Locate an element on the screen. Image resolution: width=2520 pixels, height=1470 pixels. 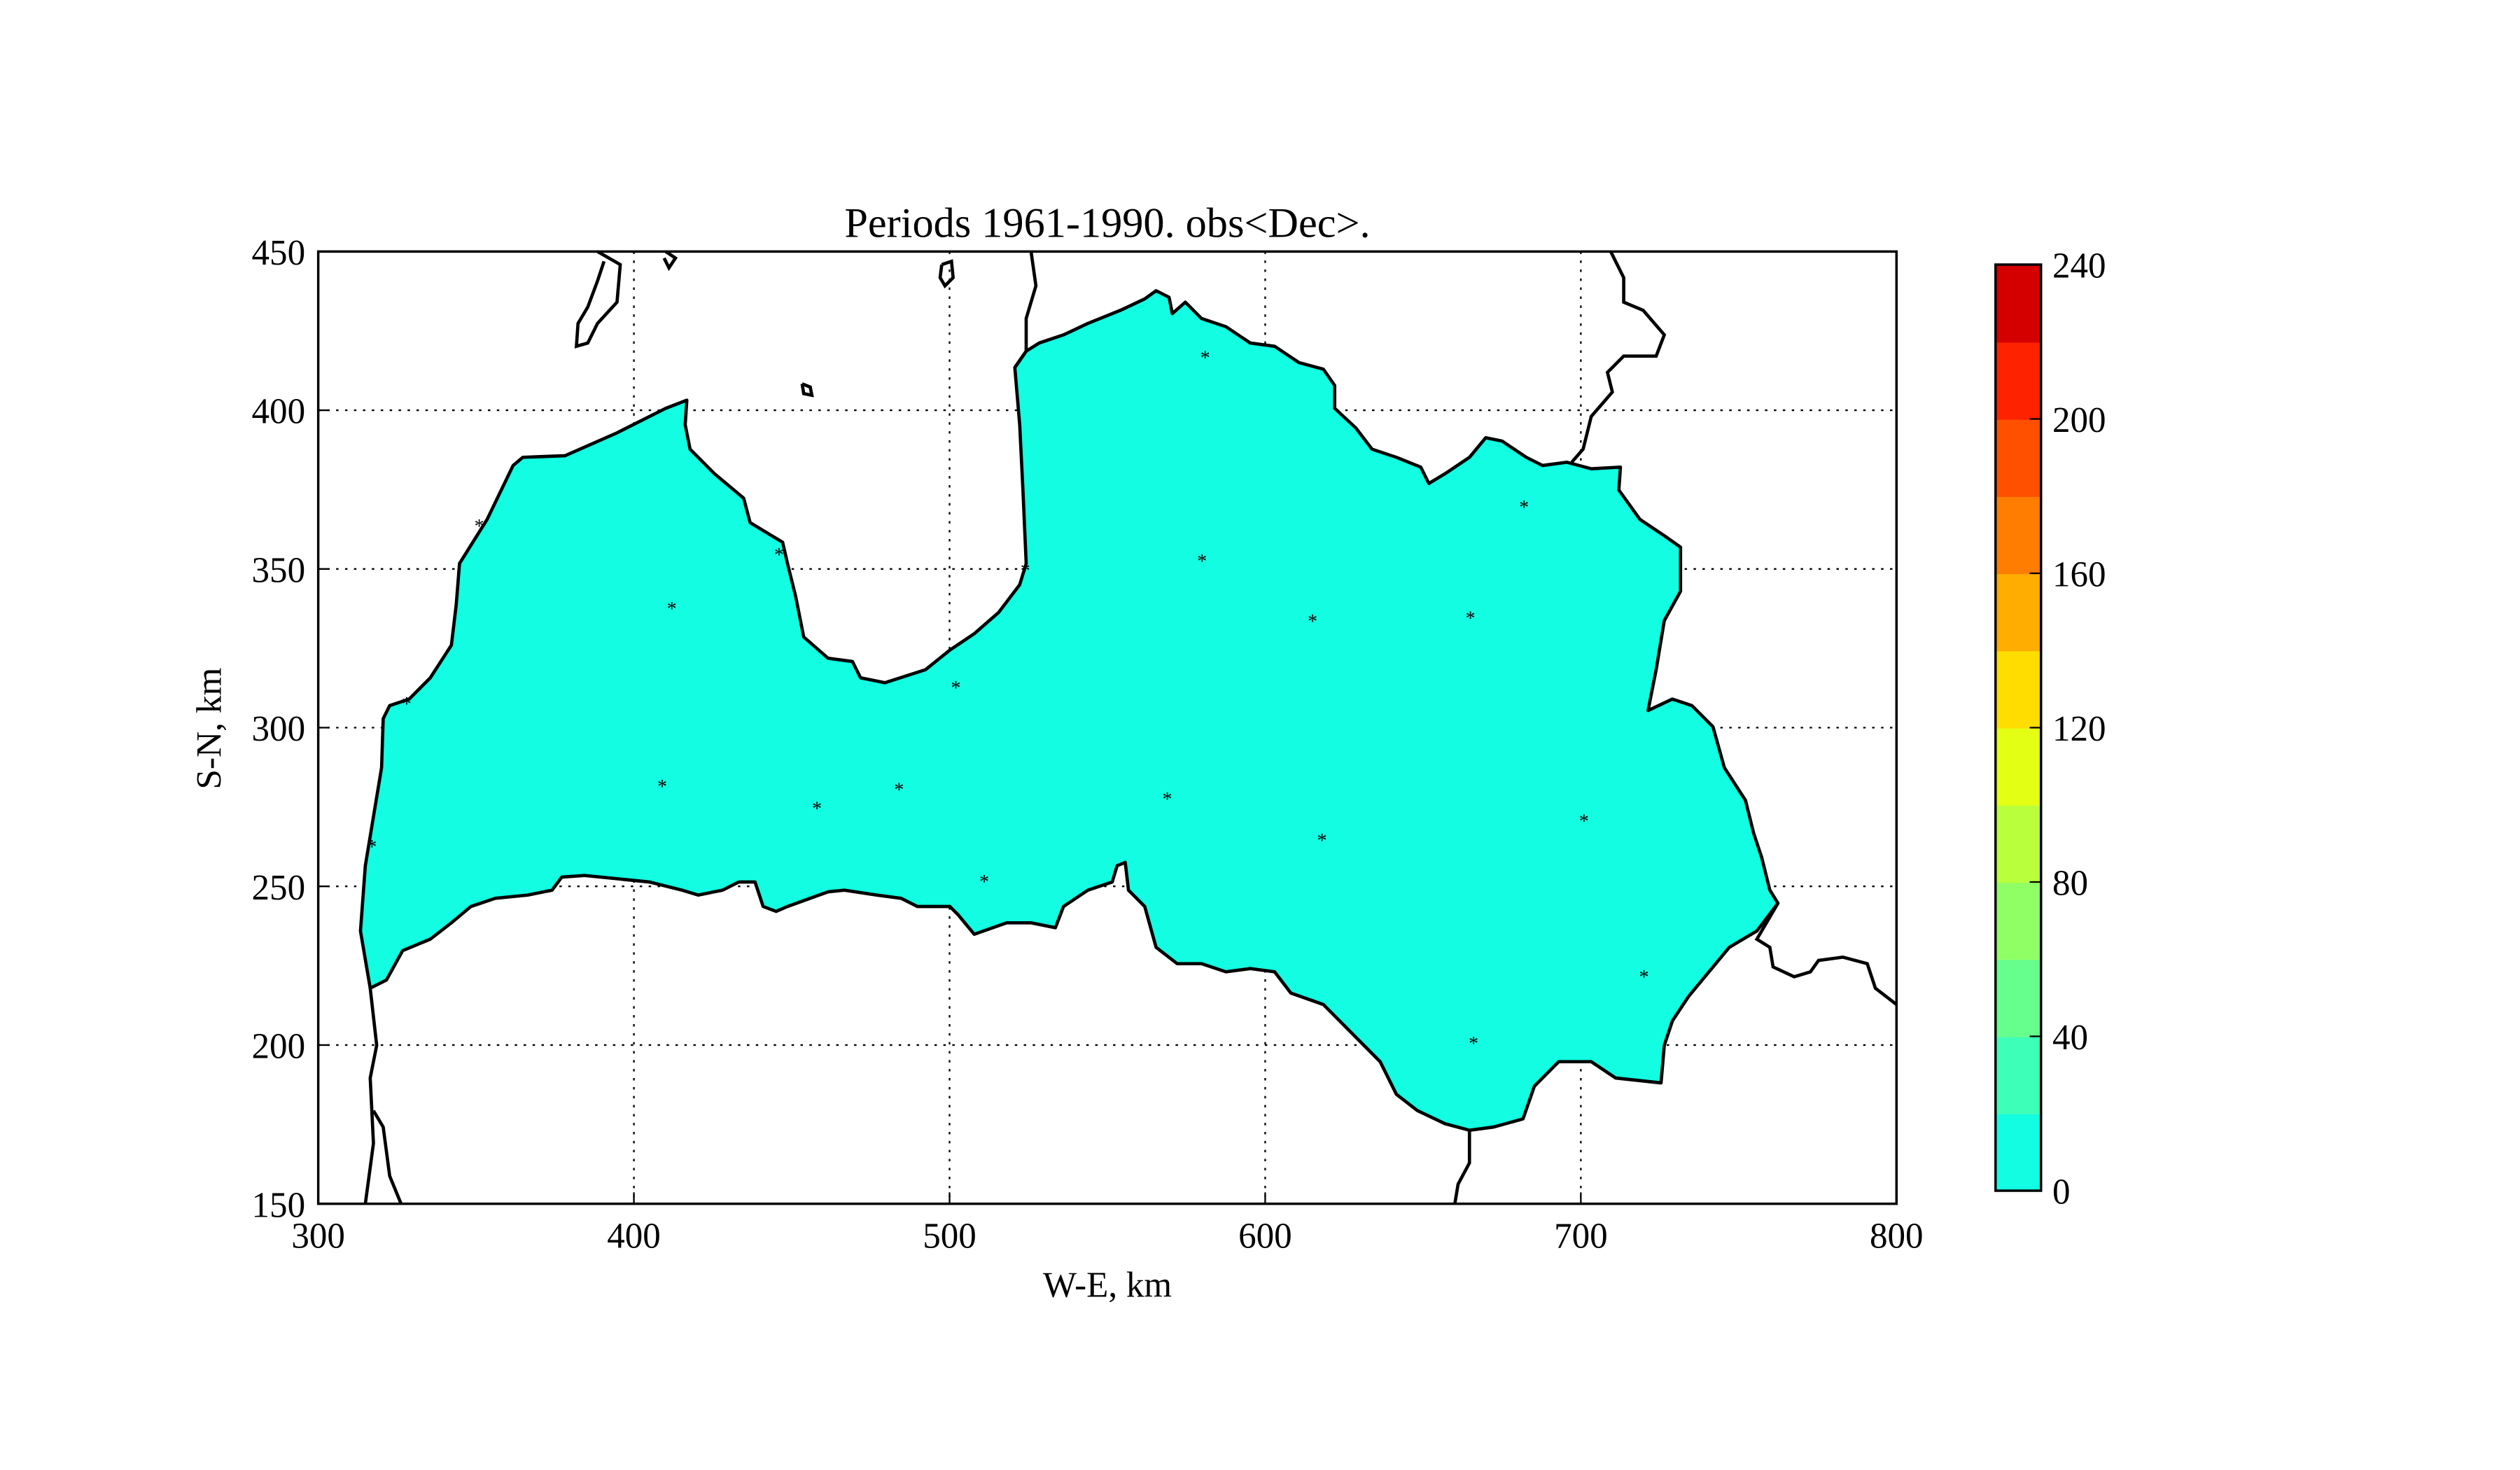
colorbar-tick-label: 160 is located at coordinates (2079, 575).